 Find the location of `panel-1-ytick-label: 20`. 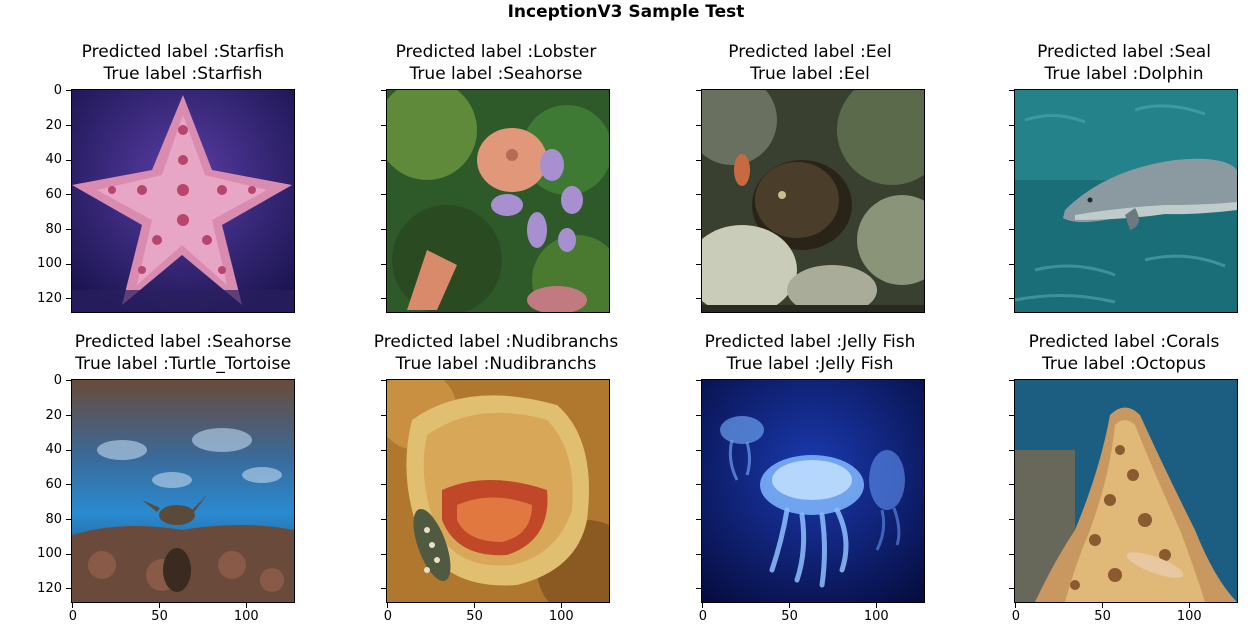

panel-1-ytick-label: 20 is located at coordinates (53, 125).